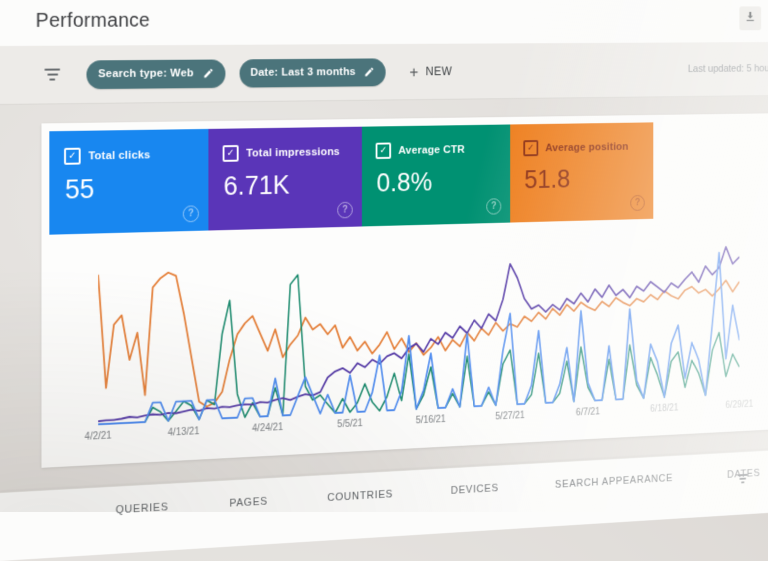 The width and height of the screenshot is (768, 561). What do you see at coordinates (384, 23) in the screenshot?
I see `app-header: Performance` at bounding box center [384, 23].